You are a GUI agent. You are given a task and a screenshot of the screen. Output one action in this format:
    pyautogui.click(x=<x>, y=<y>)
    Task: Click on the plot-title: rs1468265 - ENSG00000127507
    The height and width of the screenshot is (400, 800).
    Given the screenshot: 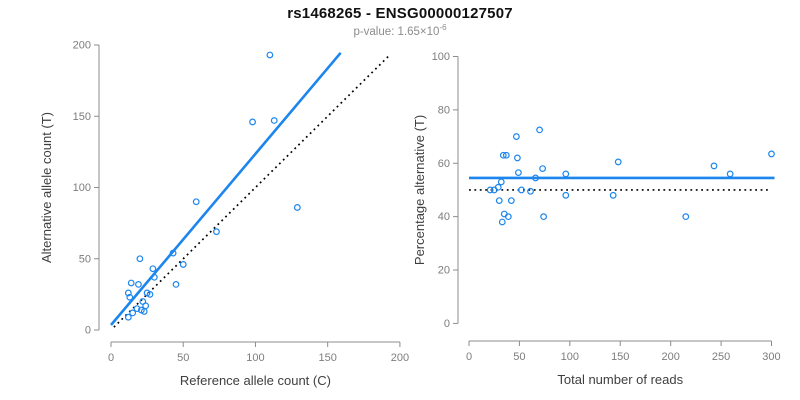 What is the action you would take?
    pyautogui.click(x=400, y=13)
    